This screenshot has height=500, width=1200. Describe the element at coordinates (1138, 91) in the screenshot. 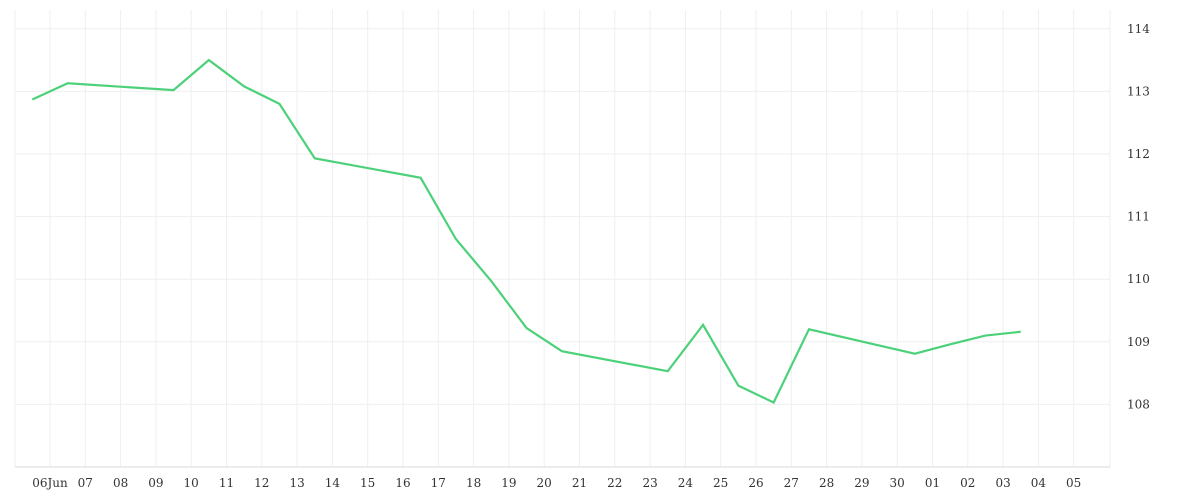

I see `y-tick-label: 113` at that location.